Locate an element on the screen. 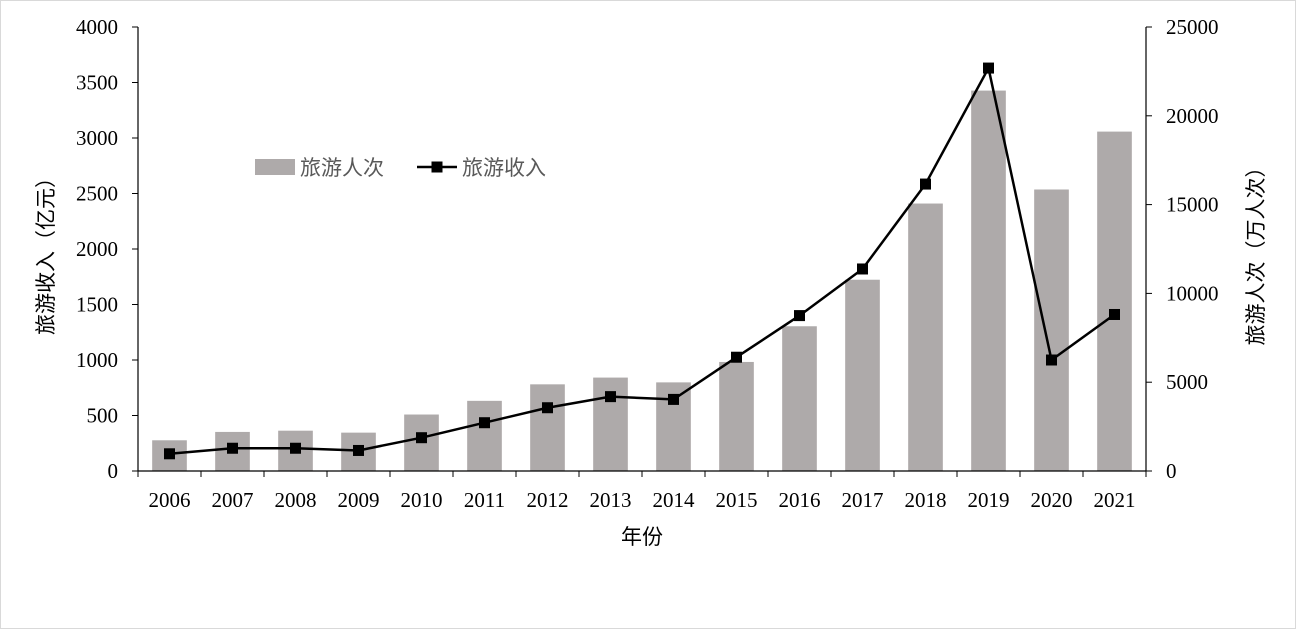 This screenshot has width=1296, height=633. left-y-tick-label: 2000 is located at coordinates (97, 249).